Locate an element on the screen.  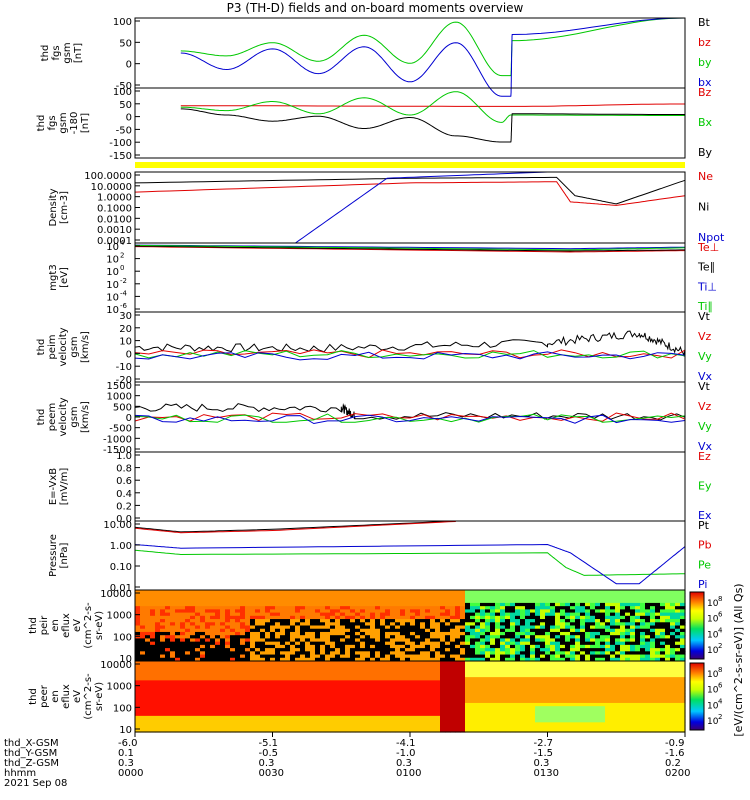
ylabel-line: peer is located at coordinates (44, 696).